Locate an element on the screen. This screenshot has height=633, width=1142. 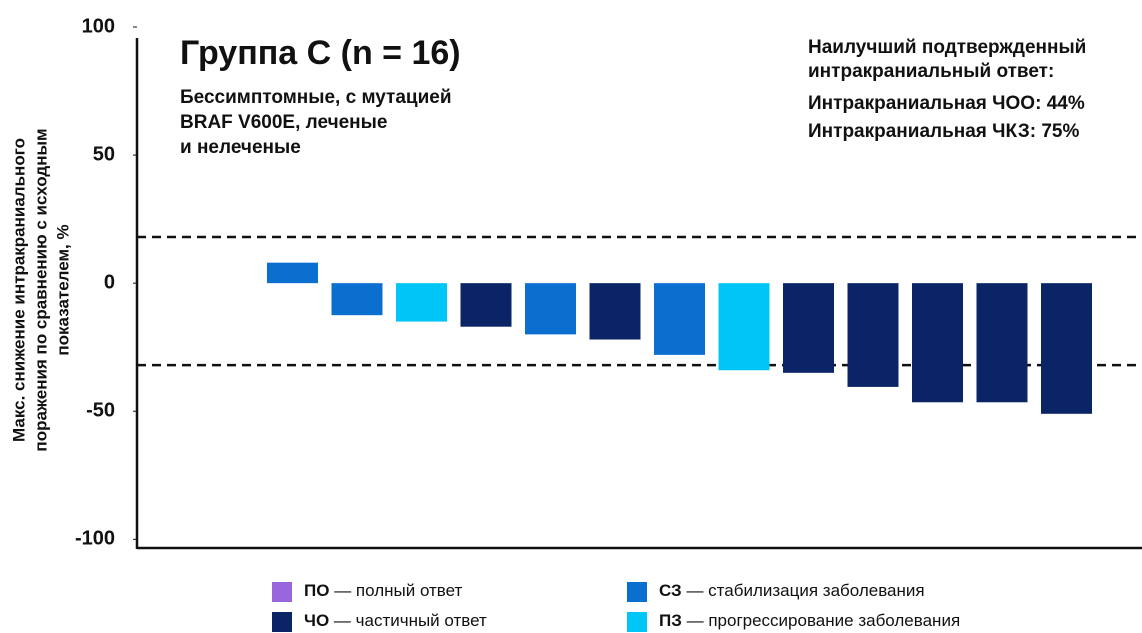
y-tick-label: -50 is located at coordinates (100, 411).